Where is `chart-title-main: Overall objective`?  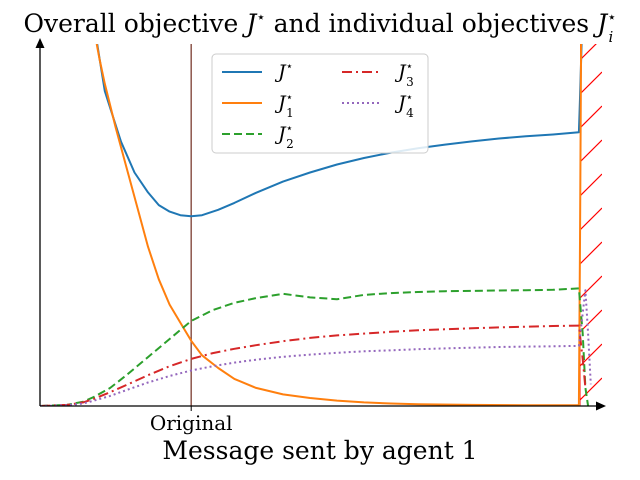 chart-title-main: Overall objective is located at coordinates (135, 23).